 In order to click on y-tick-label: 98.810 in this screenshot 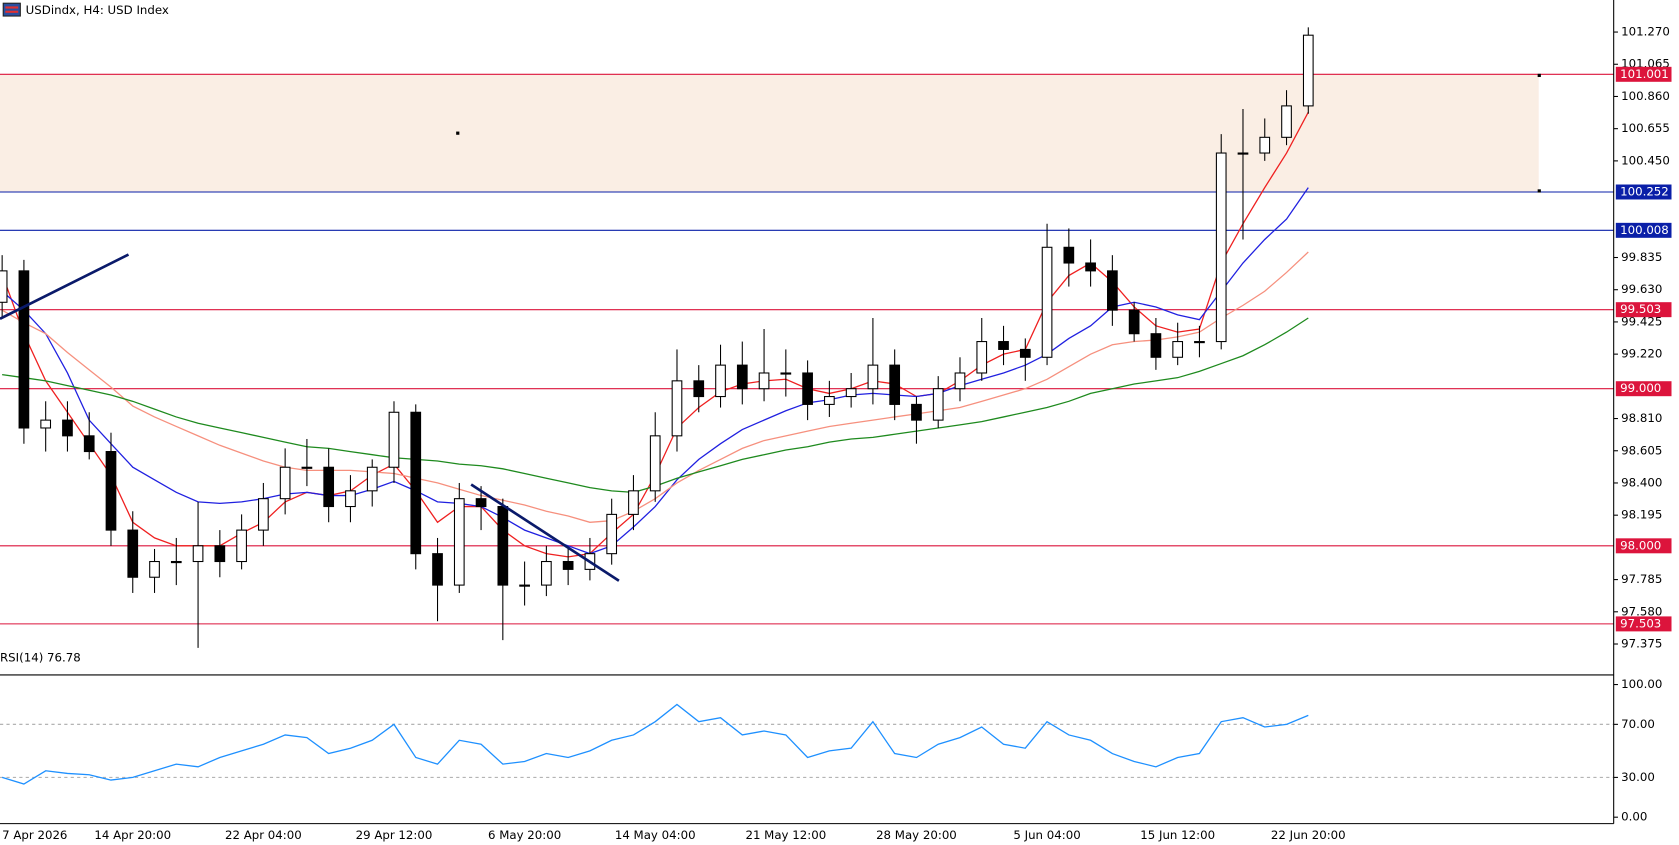, I will do `click(1641, 418)`.